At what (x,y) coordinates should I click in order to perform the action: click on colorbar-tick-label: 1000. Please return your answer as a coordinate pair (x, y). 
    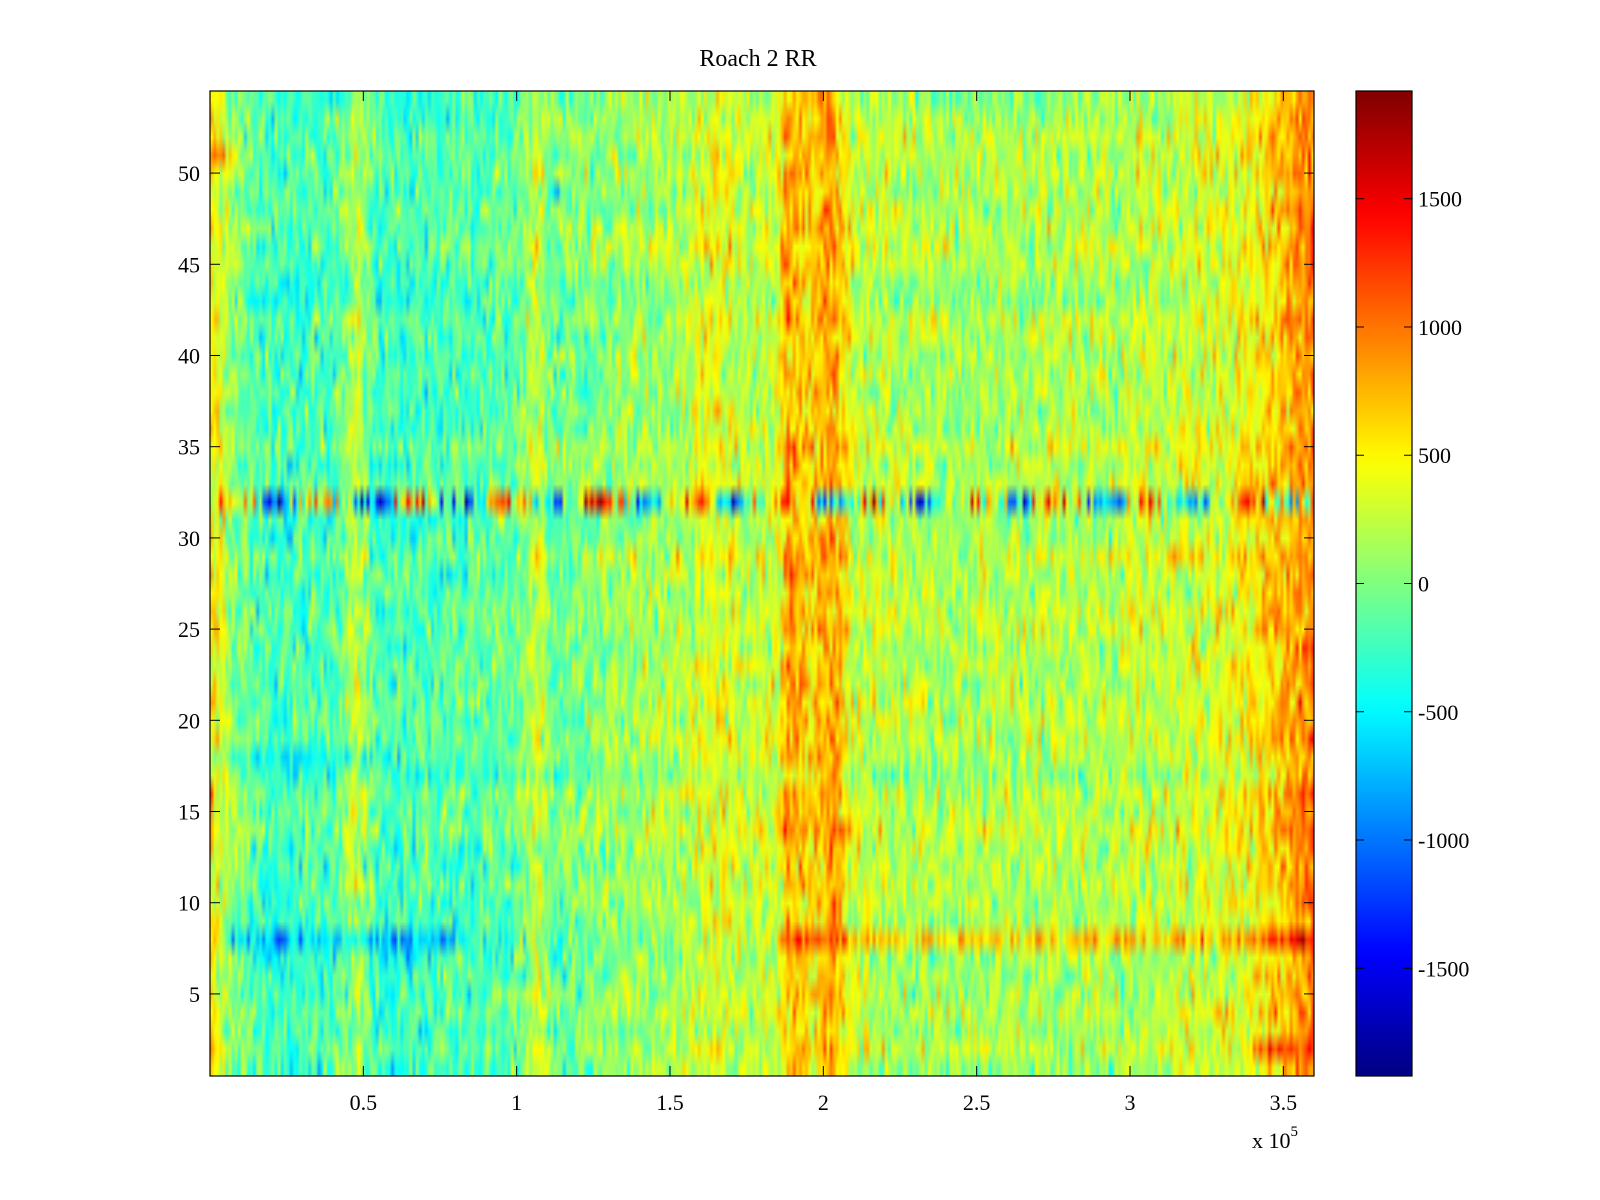
    Looking at the image, I should click on (1440, 327).